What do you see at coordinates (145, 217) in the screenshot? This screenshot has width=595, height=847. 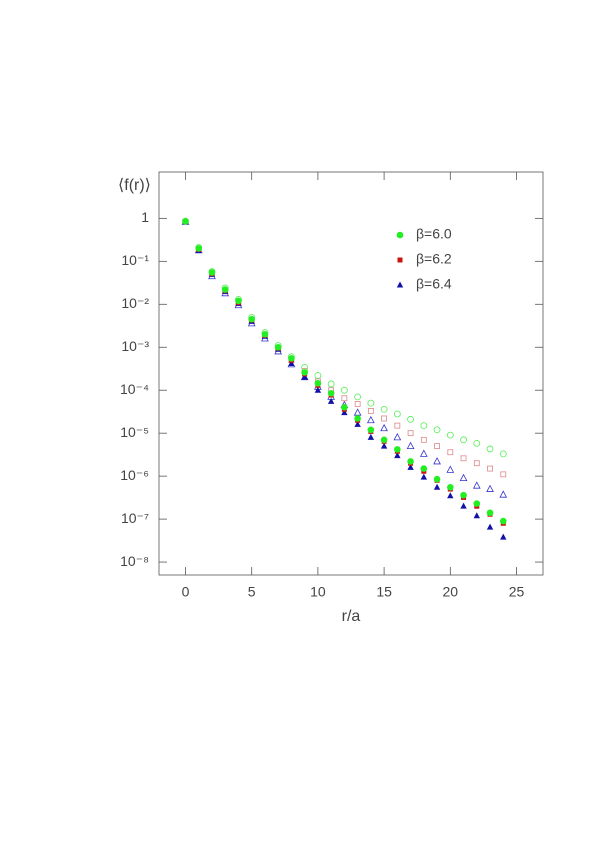 I see `y-tick-label: 1` at bounding box center [145, 217].